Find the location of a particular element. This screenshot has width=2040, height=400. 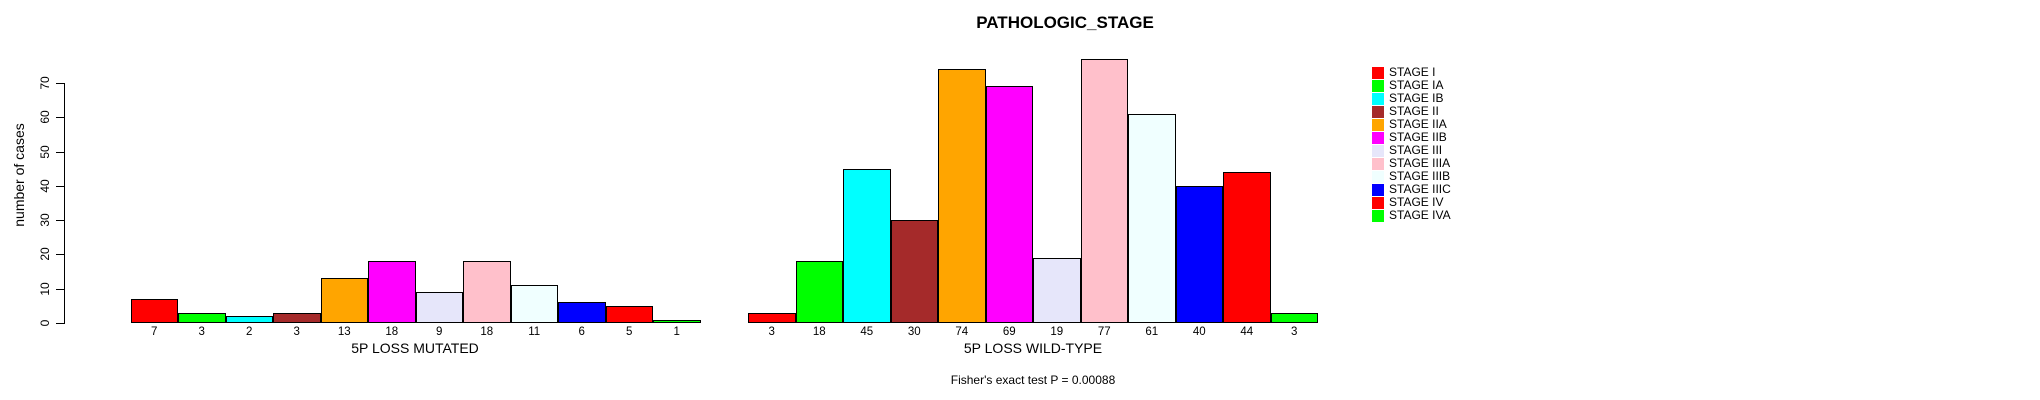

bar-stage-iiic is located at coordinates (1199, 254).